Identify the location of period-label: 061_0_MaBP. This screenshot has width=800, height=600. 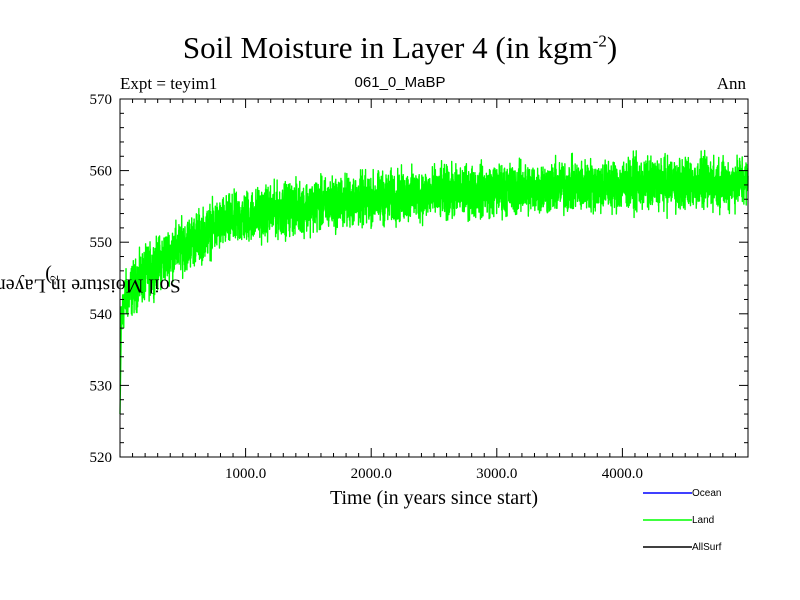
(400, 82).